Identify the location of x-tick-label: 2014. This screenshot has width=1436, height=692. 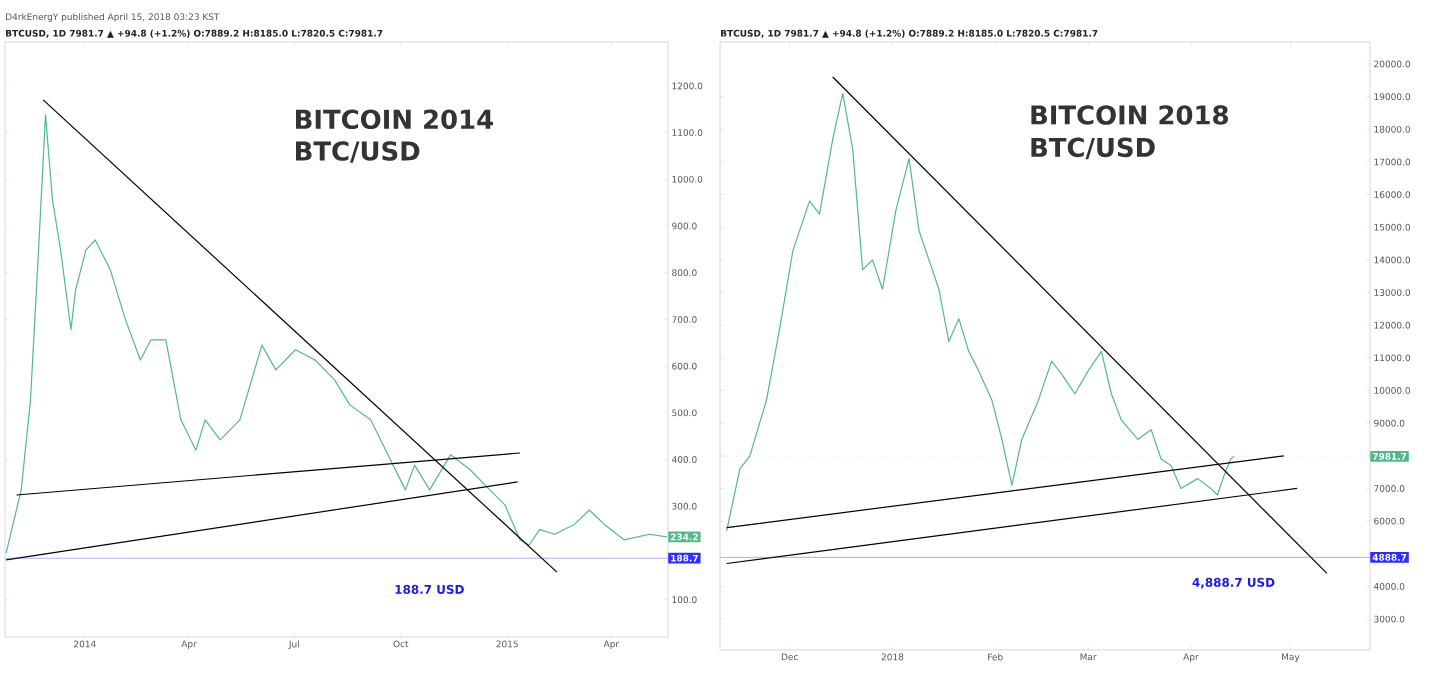
(85, 644).